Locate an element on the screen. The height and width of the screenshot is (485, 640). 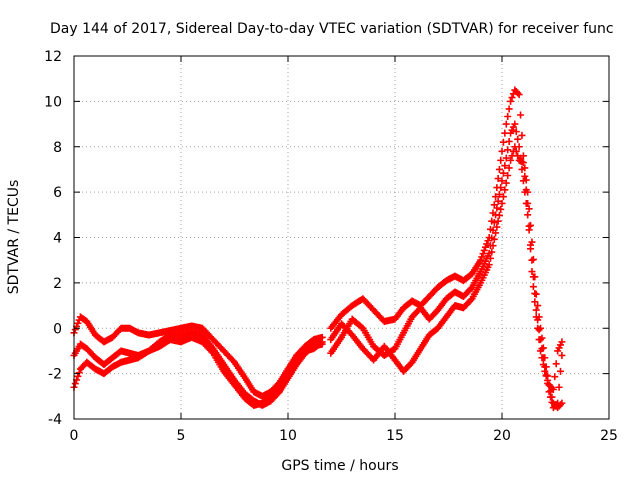
x-tick-label: 25 is located at coordinates (609, 436).